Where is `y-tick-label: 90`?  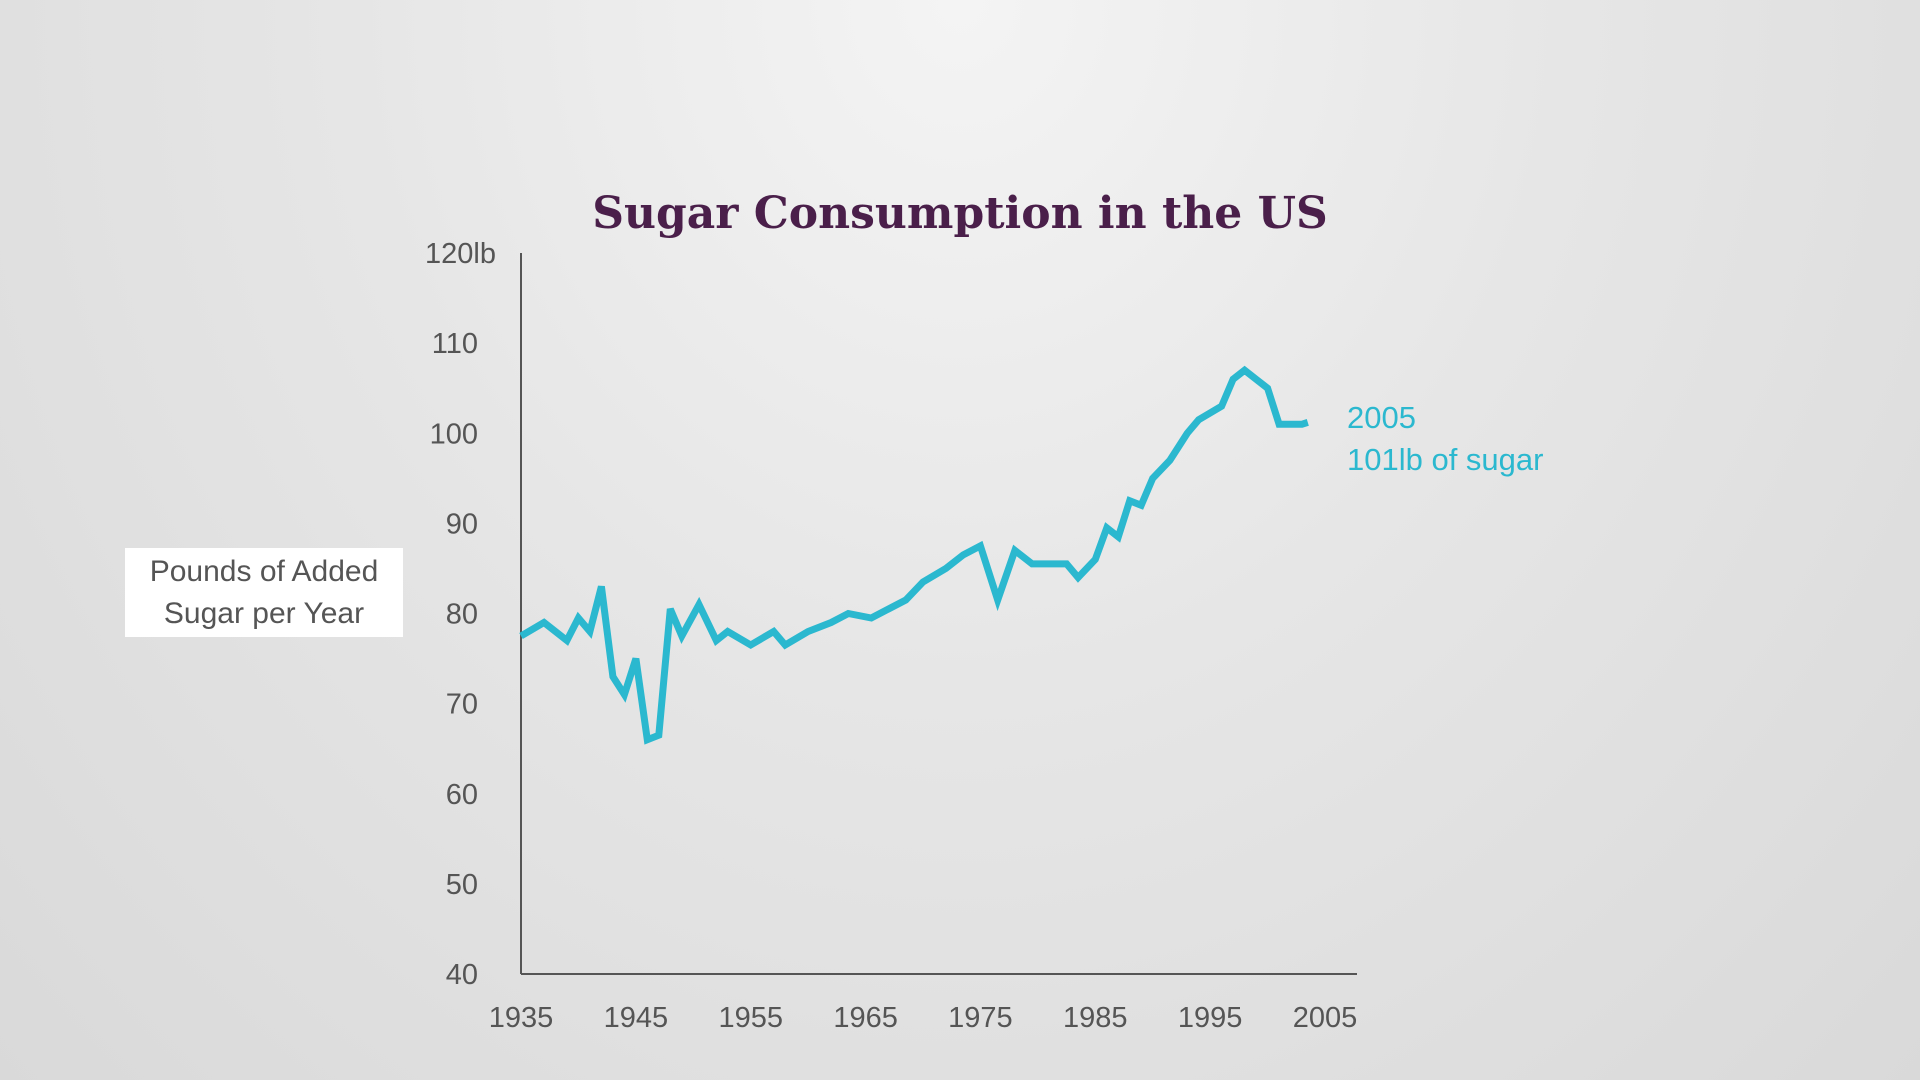 y-tick-label: 90 is located at coordinates (462, 524).